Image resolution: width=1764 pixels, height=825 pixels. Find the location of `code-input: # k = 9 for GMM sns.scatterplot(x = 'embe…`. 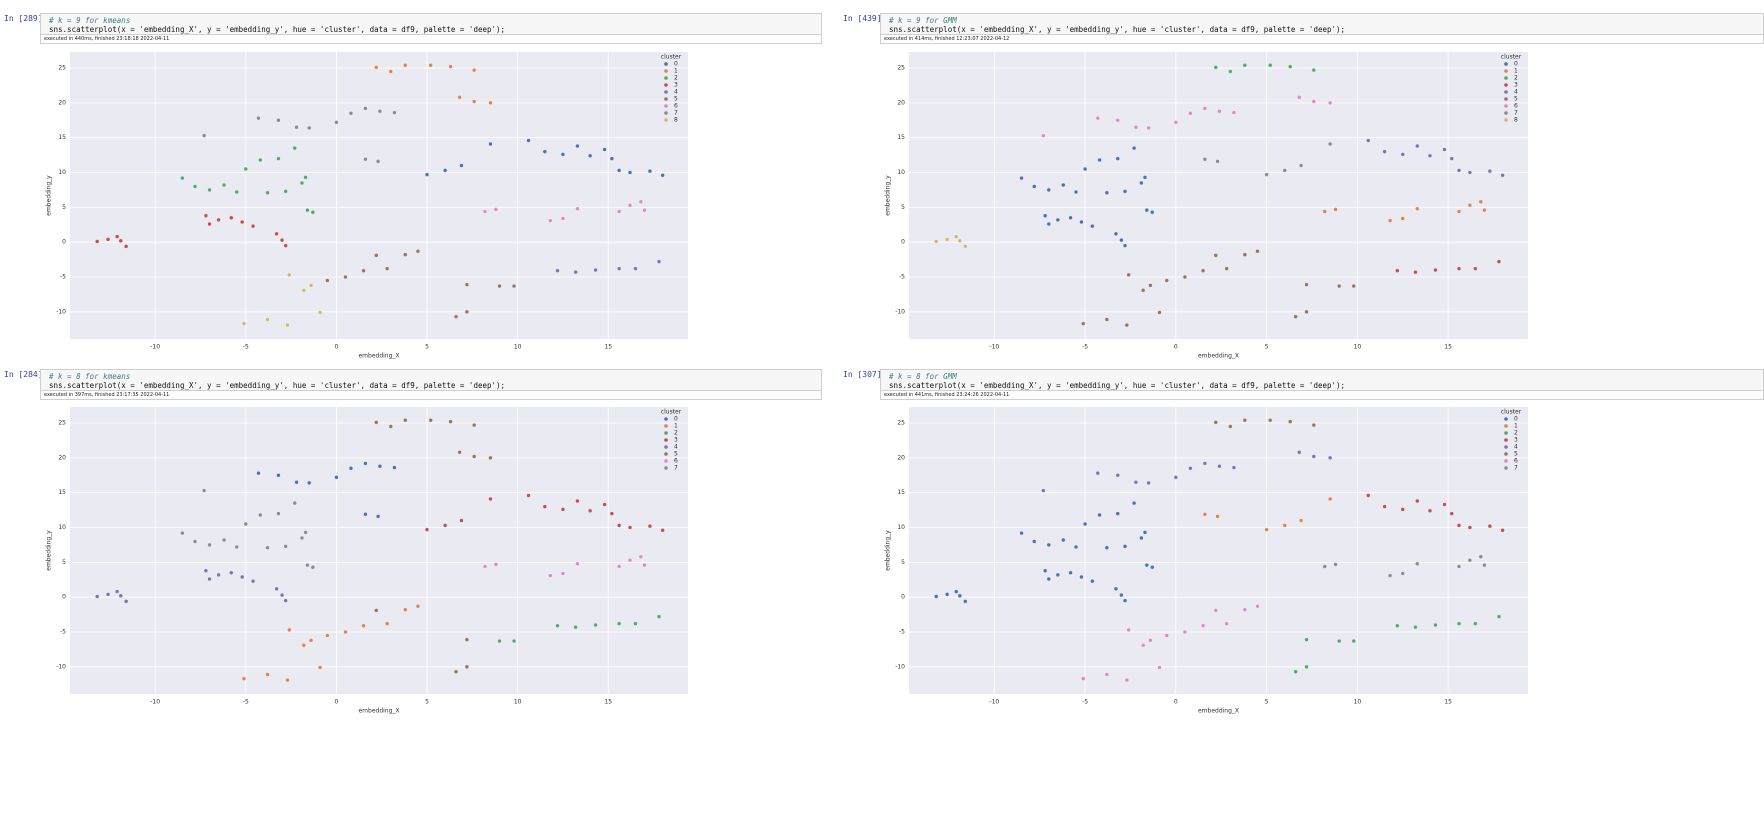

code-input: # k = 9 for GMM sns.scatterplot(x = 'embe… is located at coordinates (1322, 24).